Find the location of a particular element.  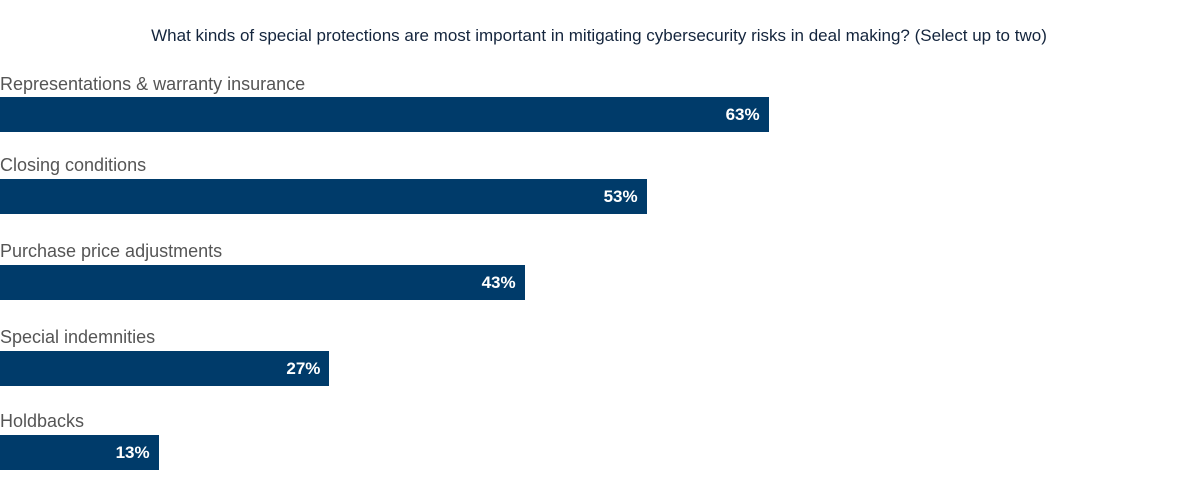

value-label: 27% is located at coordinates (303, 368).